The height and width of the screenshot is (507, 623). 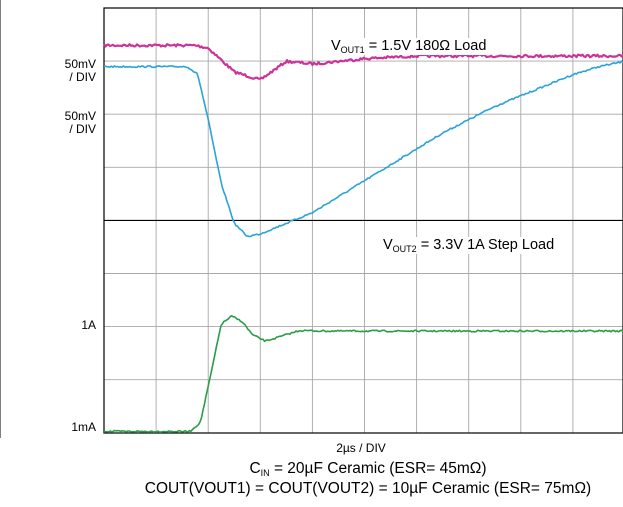 I want to click on vout2-annotation: VOUT2 = 3.3V 1A Step Load, so click(x=469, y=245).